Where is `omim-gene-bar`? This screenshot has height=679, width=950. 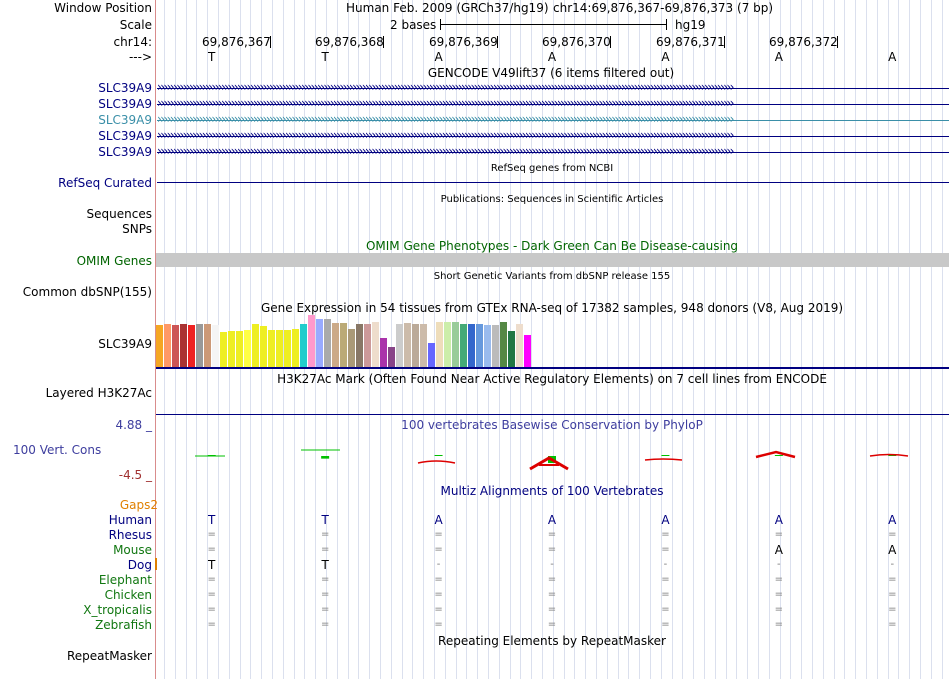 omim-gene-bar is located at coordinates (552, 260).